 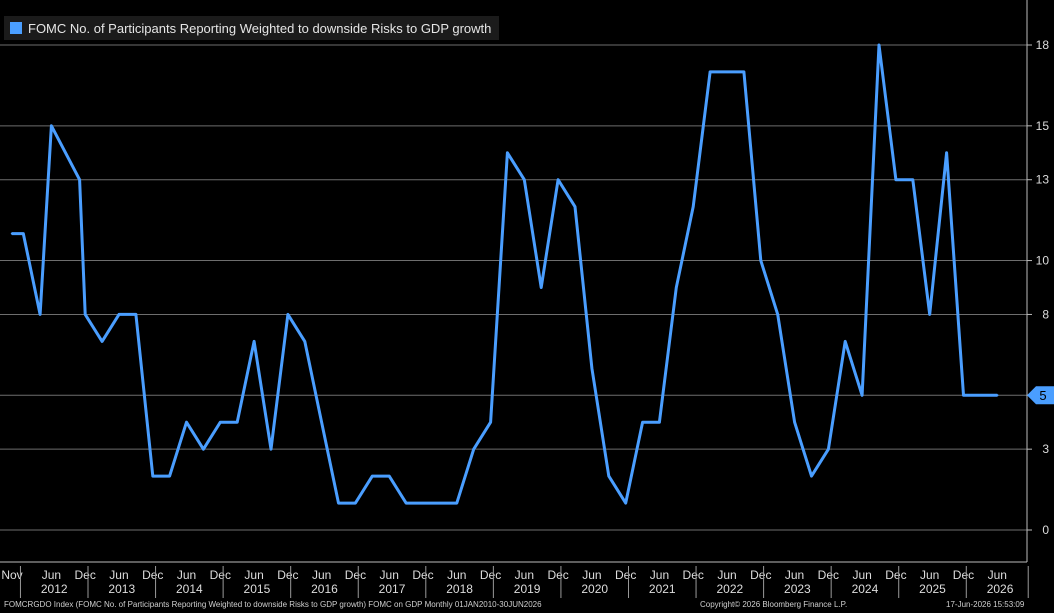 I want to click on last-value-label: 5, so click(x=1042, y=395).